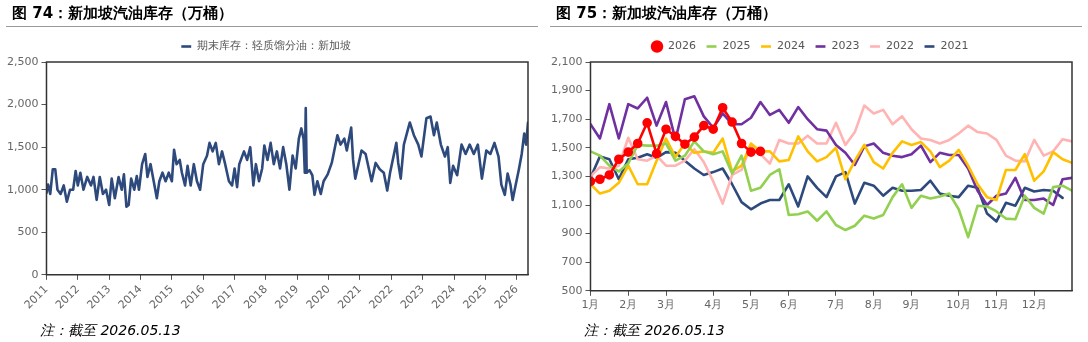  Describe the element at coordinates (845, 46) in the screenshot. I see `legend-label: 2023` at that location.